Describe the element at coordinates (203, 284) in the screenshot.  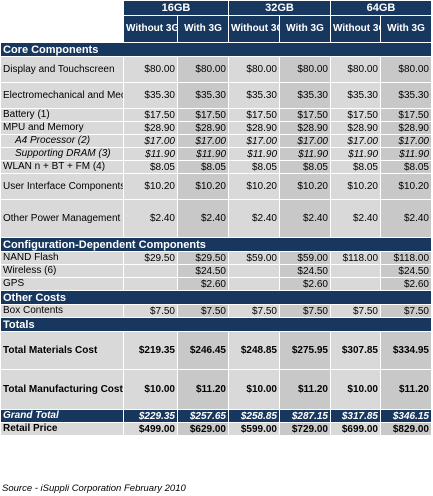
I see `cost-cell: $2.60` at that location.